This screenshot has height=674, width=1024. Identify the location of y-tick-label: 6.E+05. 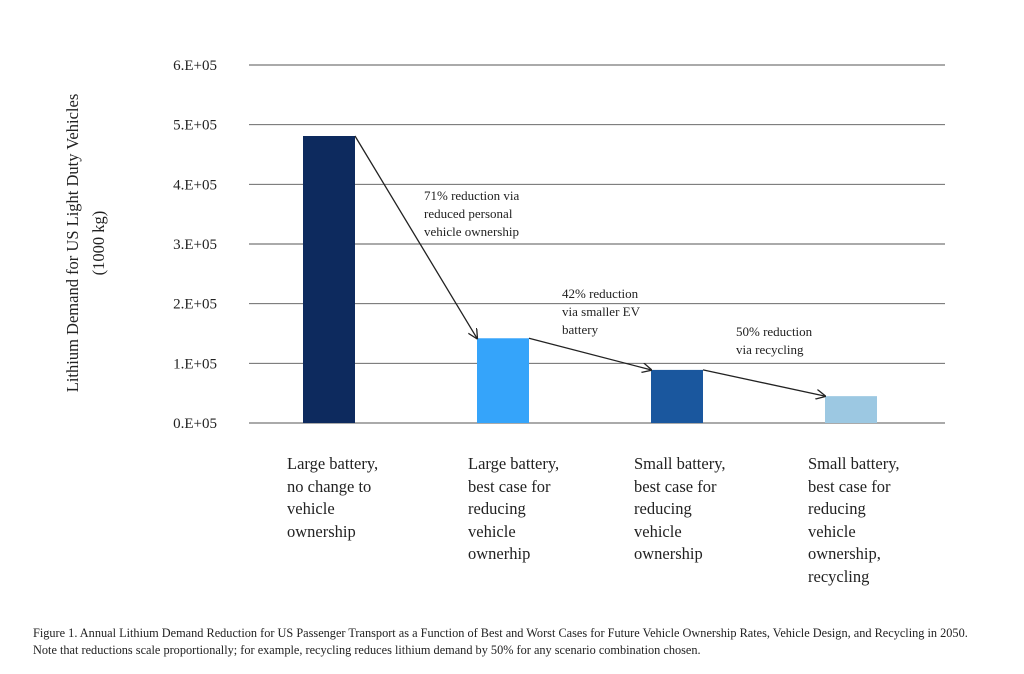
(195, 66).